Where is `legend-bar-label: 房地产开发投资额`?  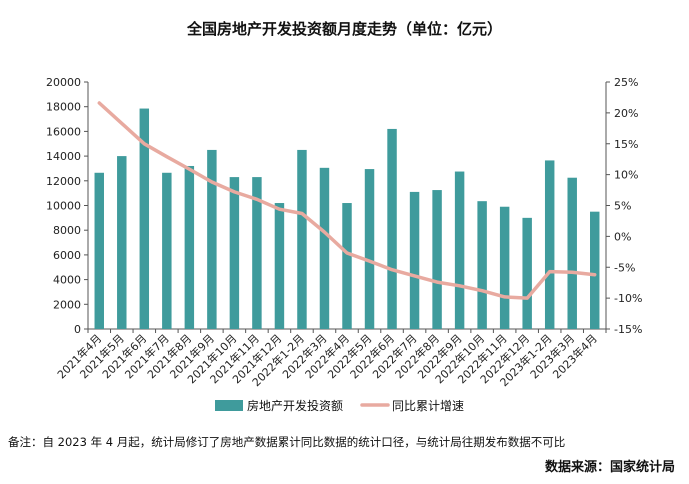
legend-bar-label: 房地产开发投资额 is located at coordinates (295, 405).